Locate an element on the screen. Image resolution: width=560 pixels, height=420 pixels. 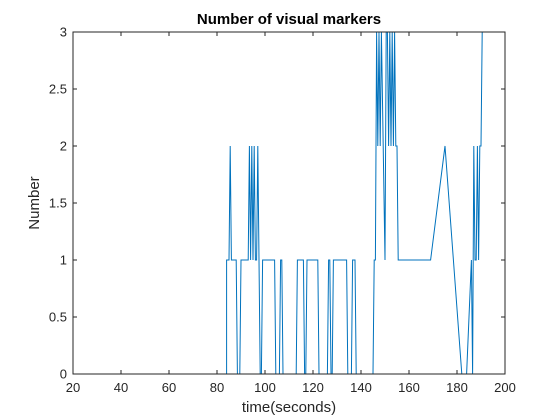
x-tick-label: 40 is located at coordinates (121, 387).